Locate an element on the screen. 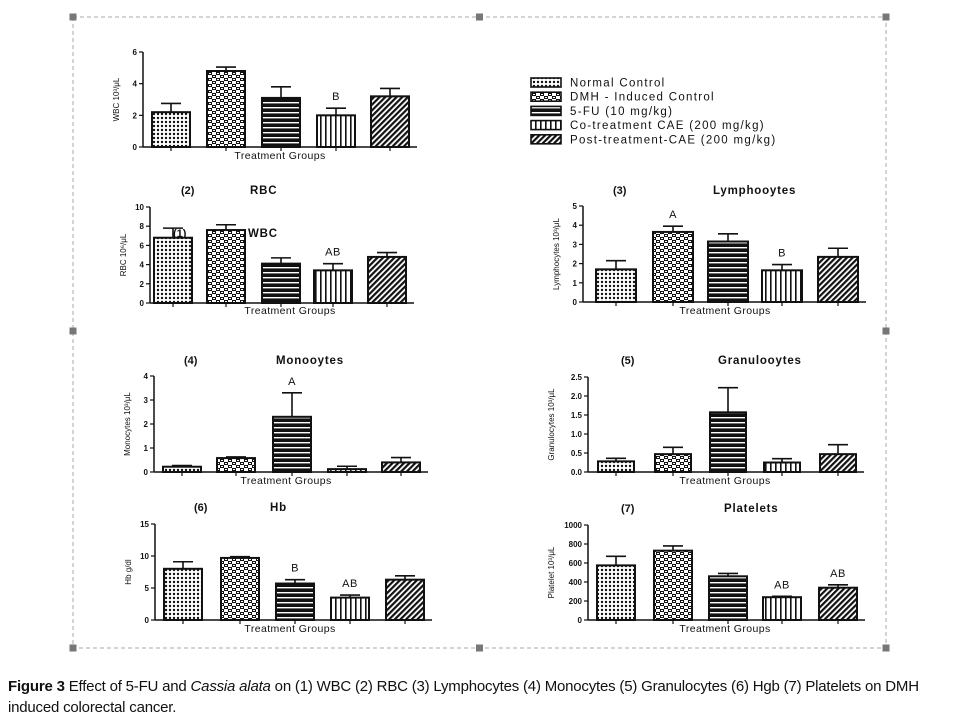  y-axis-label: Monocytes 10³/μL is located at coordinates (127, 424).